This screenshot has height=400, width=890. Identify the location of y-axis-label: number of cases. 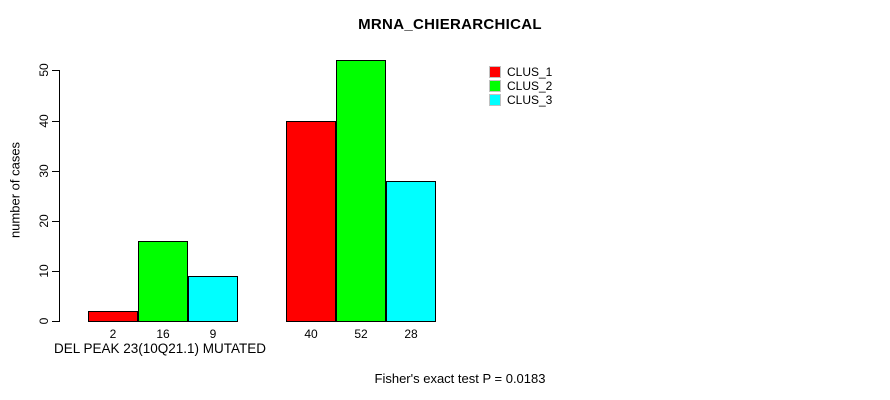
(15, 190).